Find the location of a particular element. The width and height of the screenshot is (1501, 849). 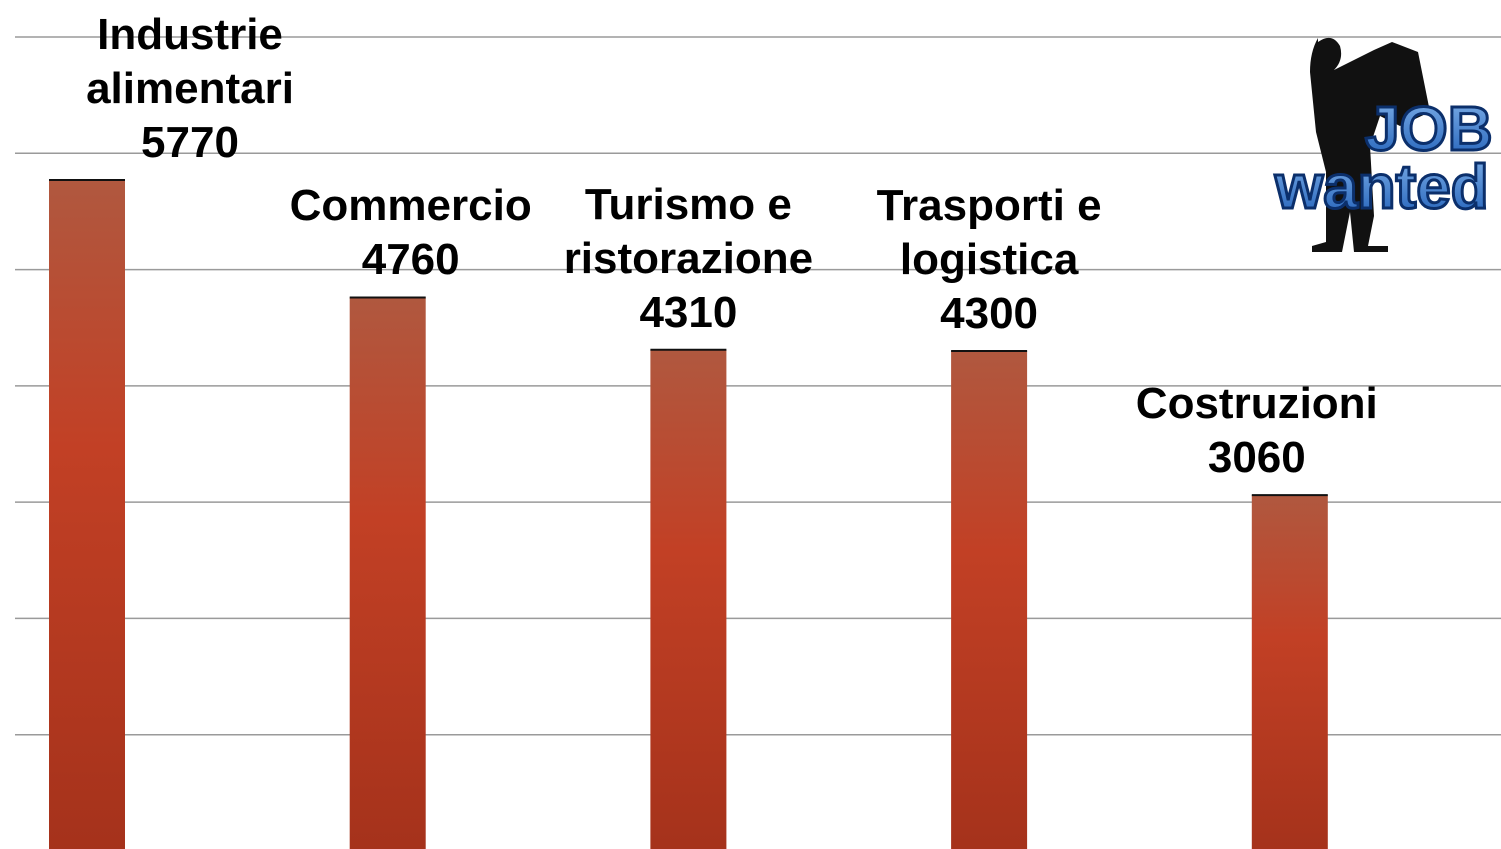

logo-line2: wanted is located at coordinates (1381, 187).